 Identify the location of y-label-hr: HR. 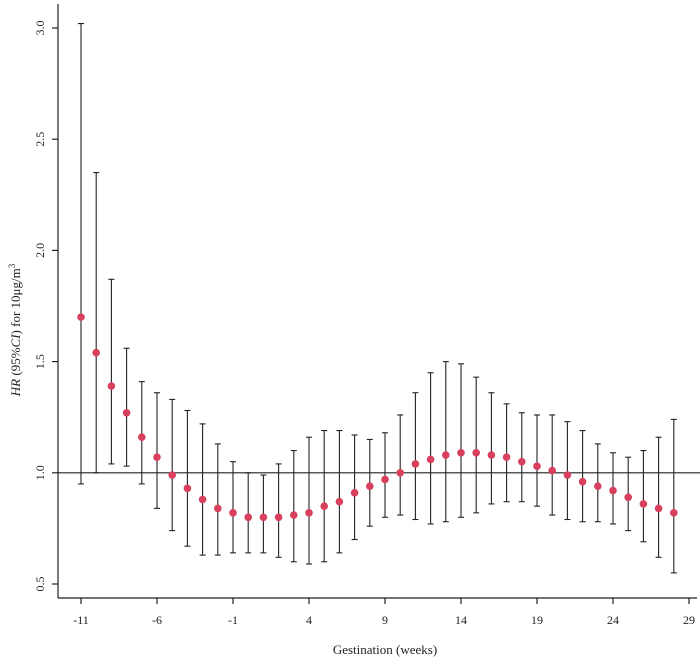
(15, 388).